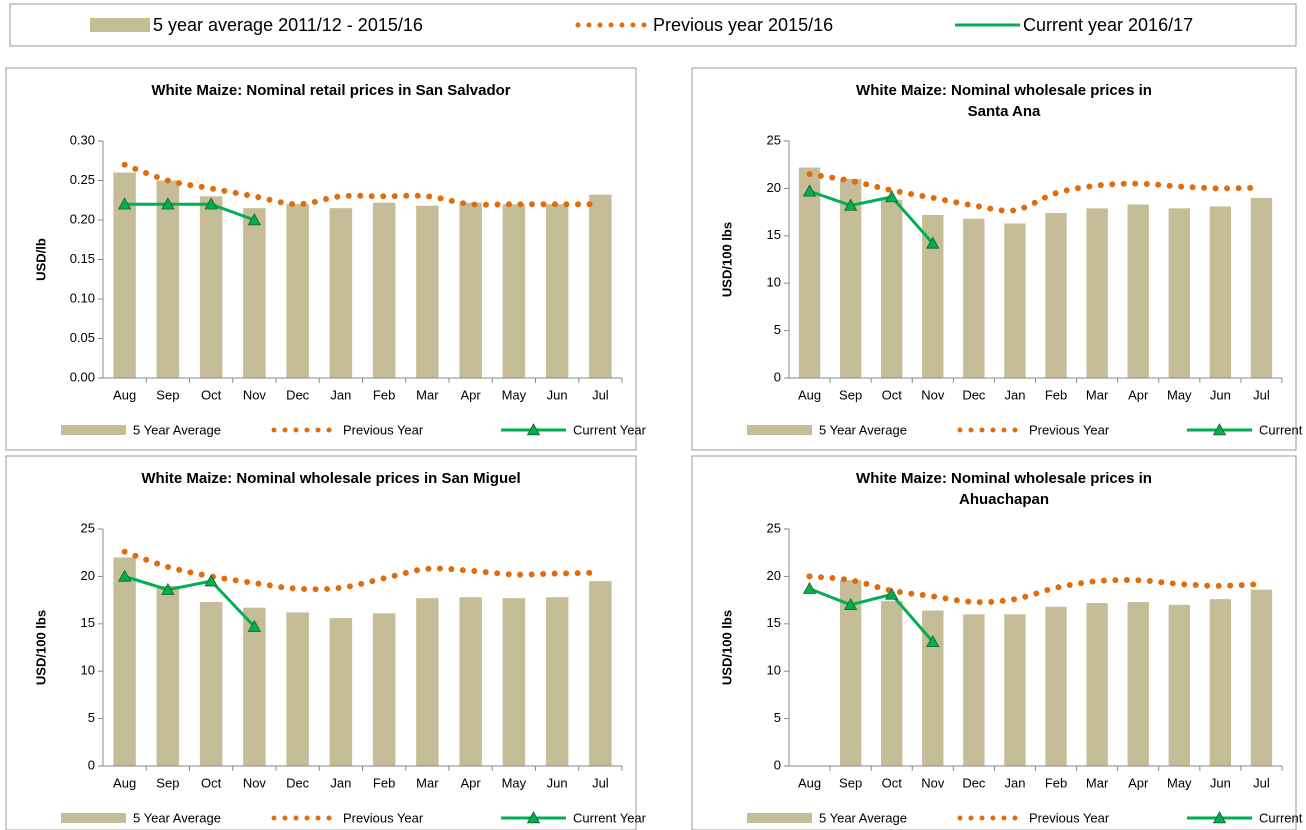 The image size is (1306, 830). Describe the element at coordinates (774, 527) in the screenshot. I see `y-tick-label: 25` at that location.